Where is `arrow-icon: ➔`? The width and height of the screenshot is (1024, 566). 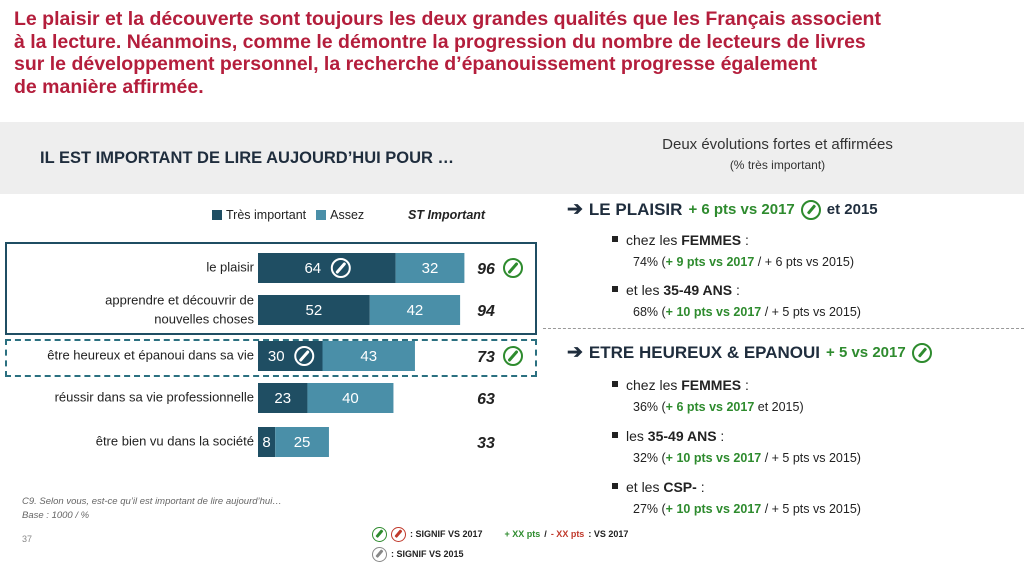 arrow-icon: ➔ is located at coordinates (575, 209).